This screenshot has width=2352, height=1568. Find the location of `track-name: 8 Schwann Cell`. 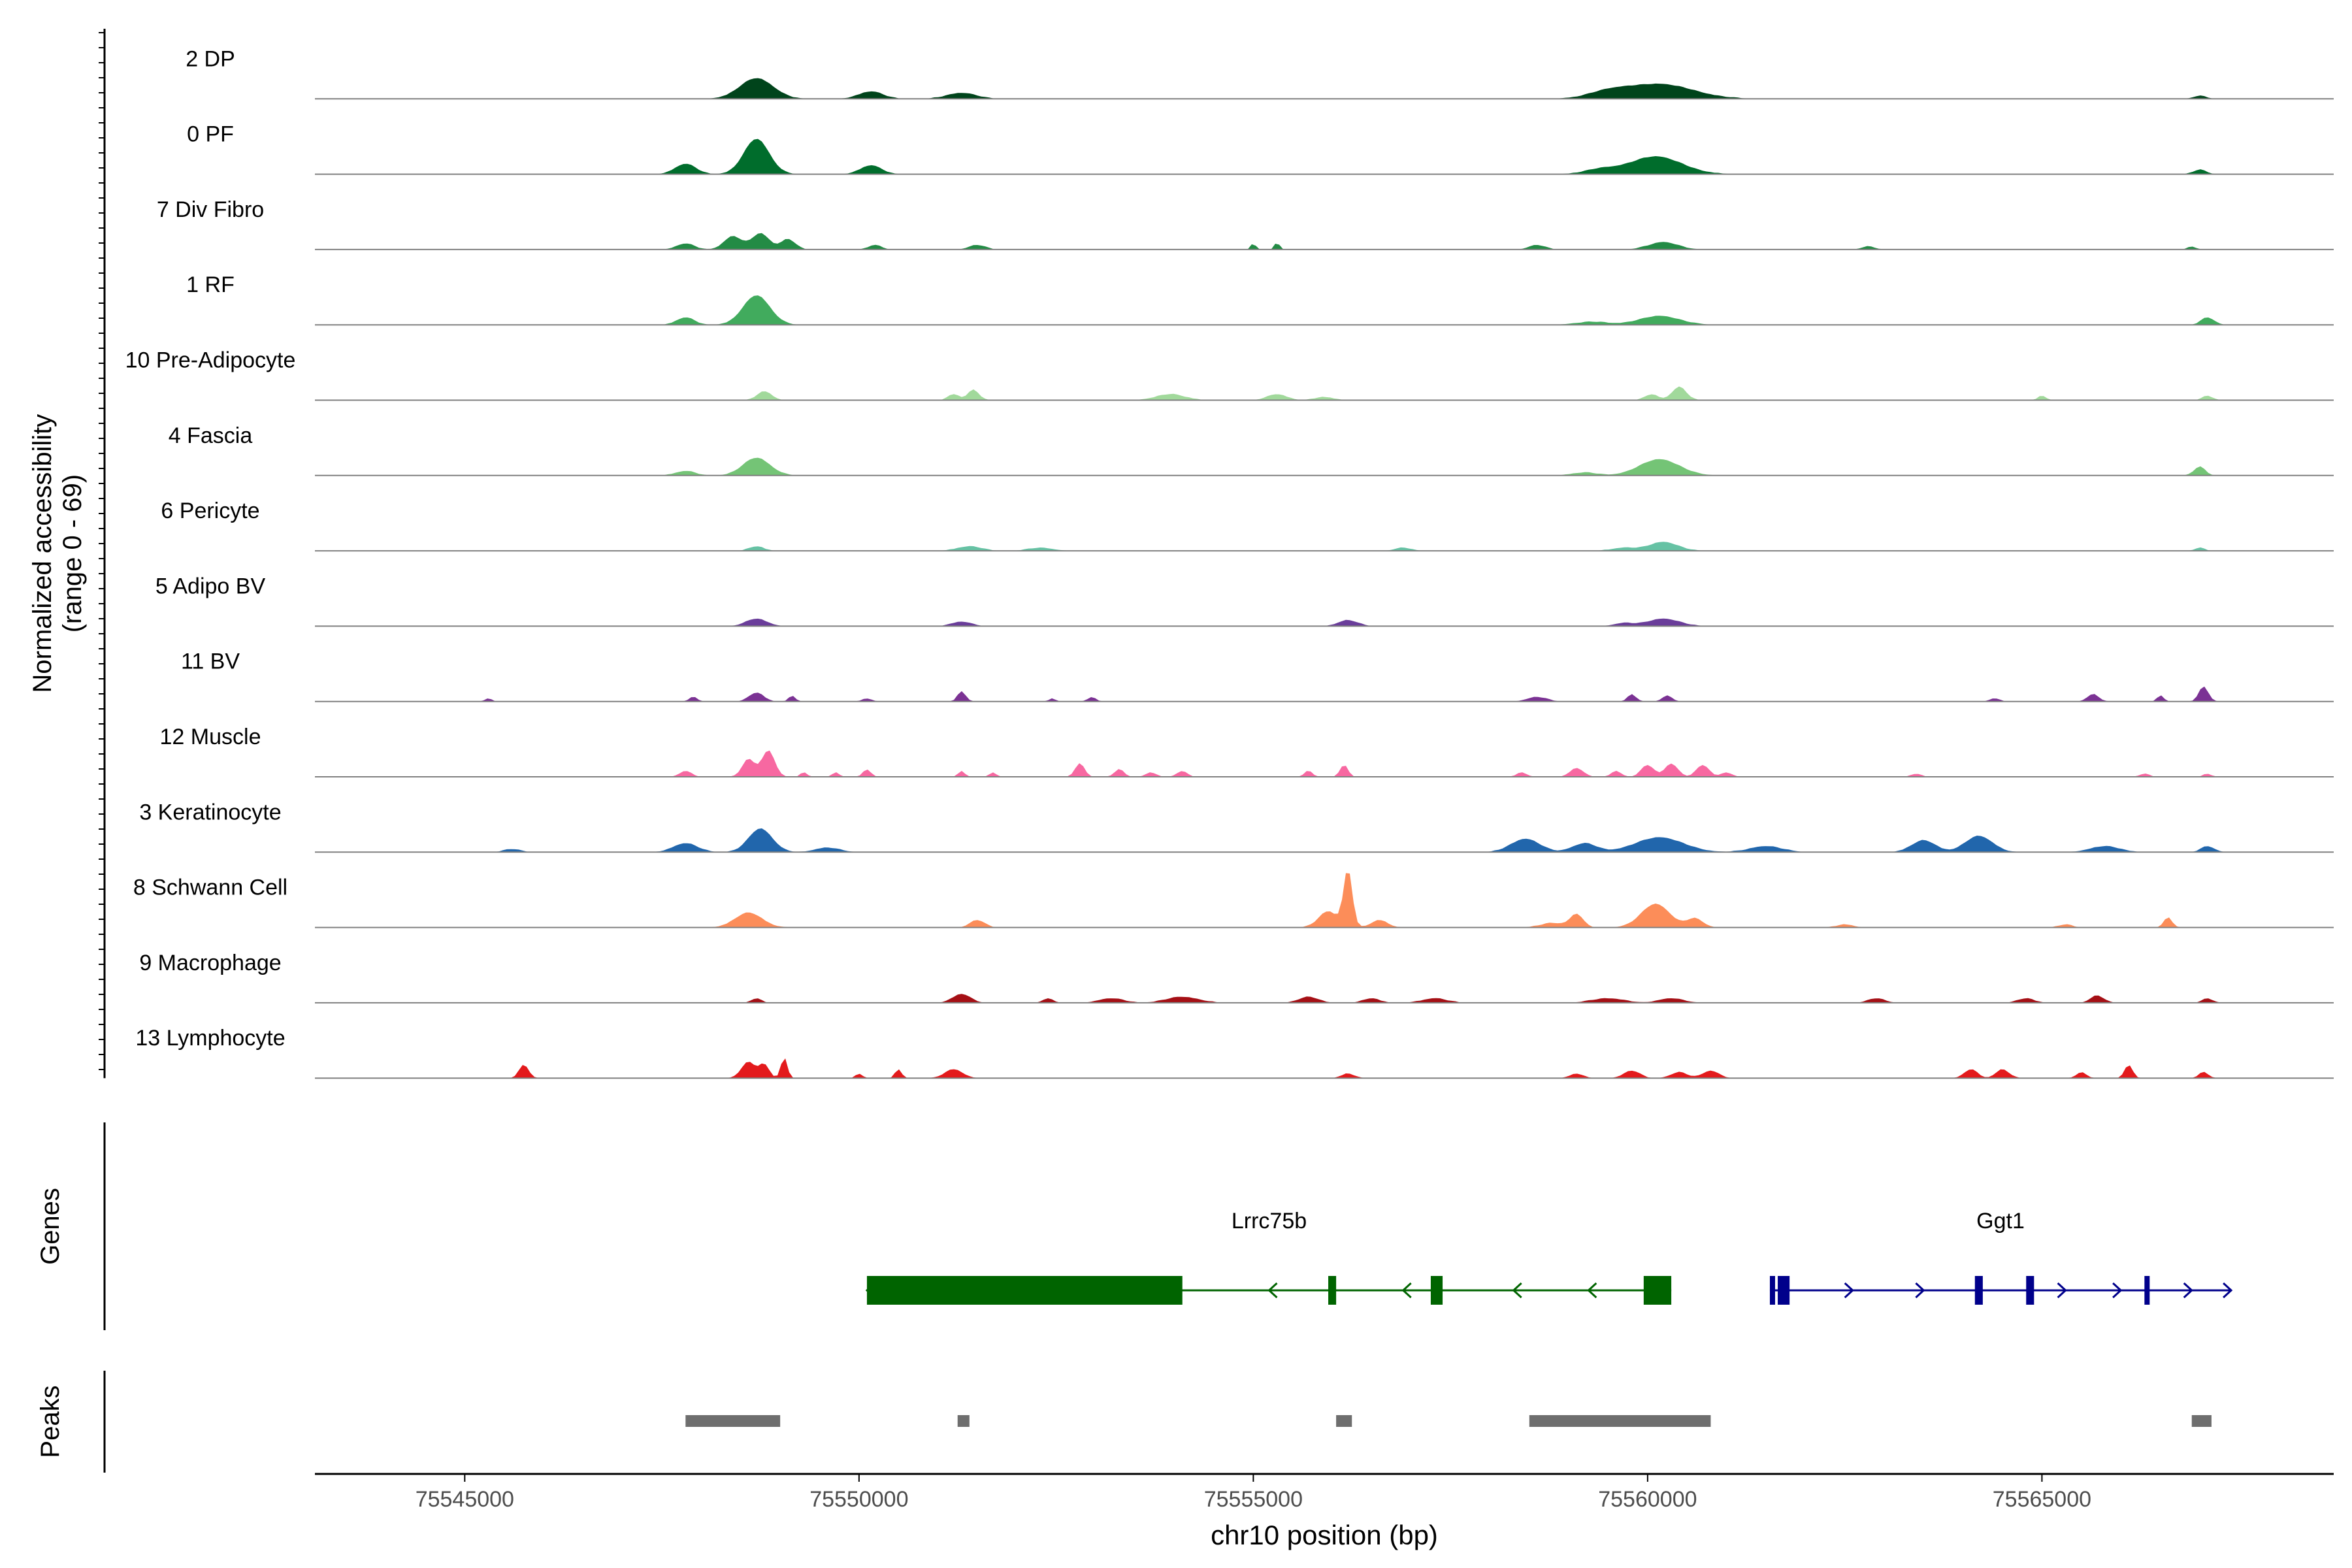

track-name: 8 Schwann Cell is located at coordinates (210, 887).